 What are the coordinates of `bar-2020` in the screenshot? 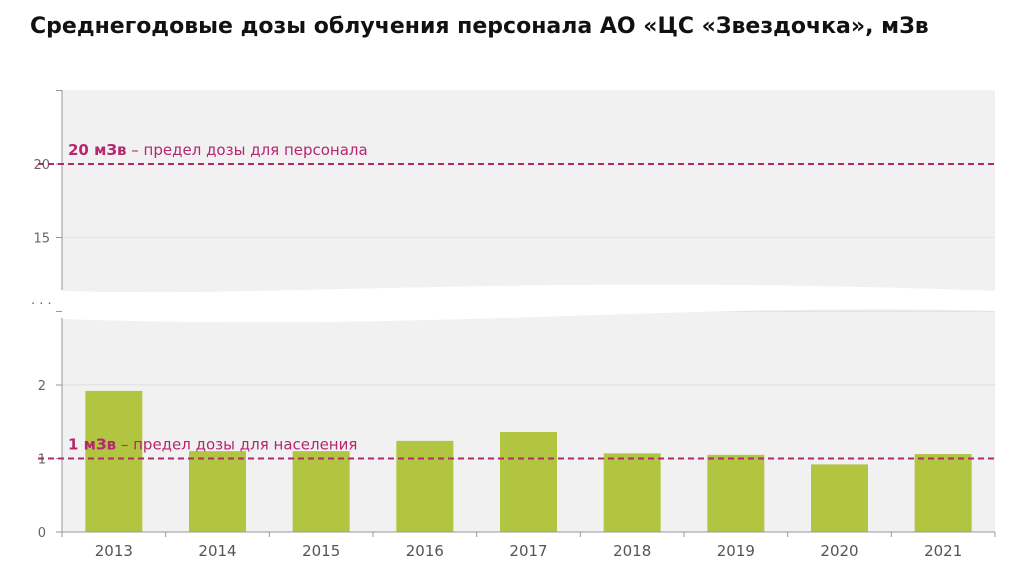 It's located at (839, 498).